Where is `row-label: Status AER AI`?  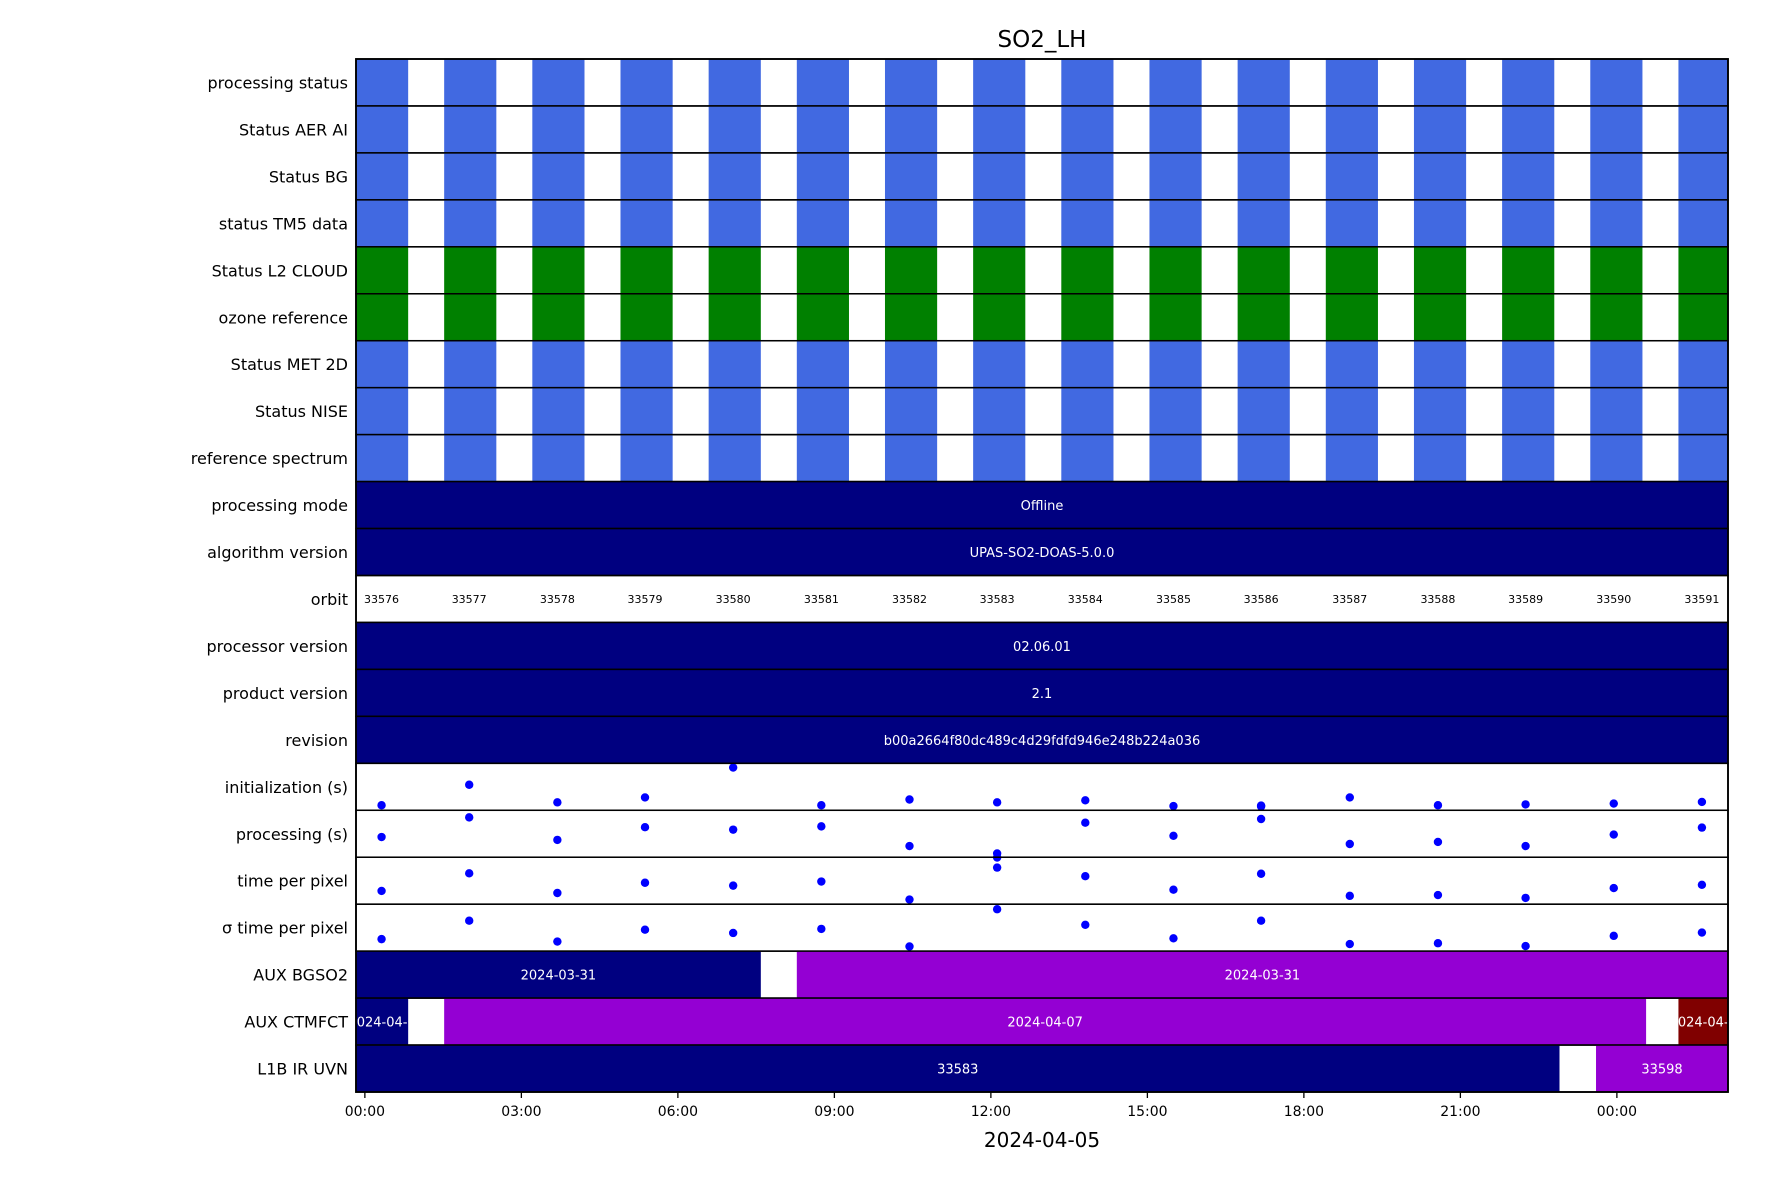
row-label: Status AER AI is located at coordinates (293, 129).